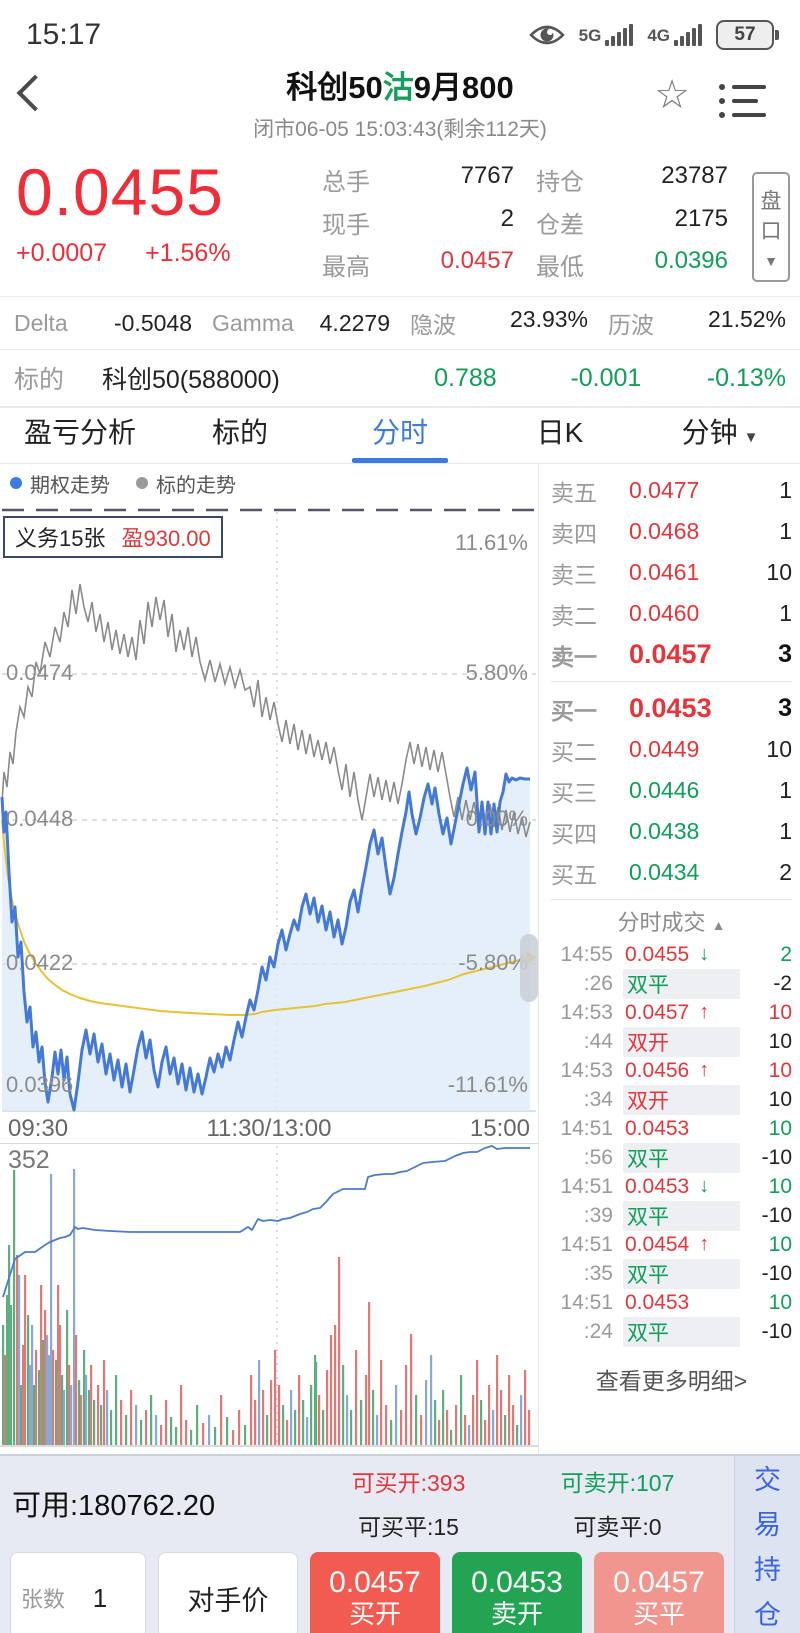 Image resolution: width=800 pixels, height=1633 pixels. What do you see at coordinates (617, 1483) in the screenshot?
I see `can-sell-open: 可卖开:107` at bounding box center [617, 1483].